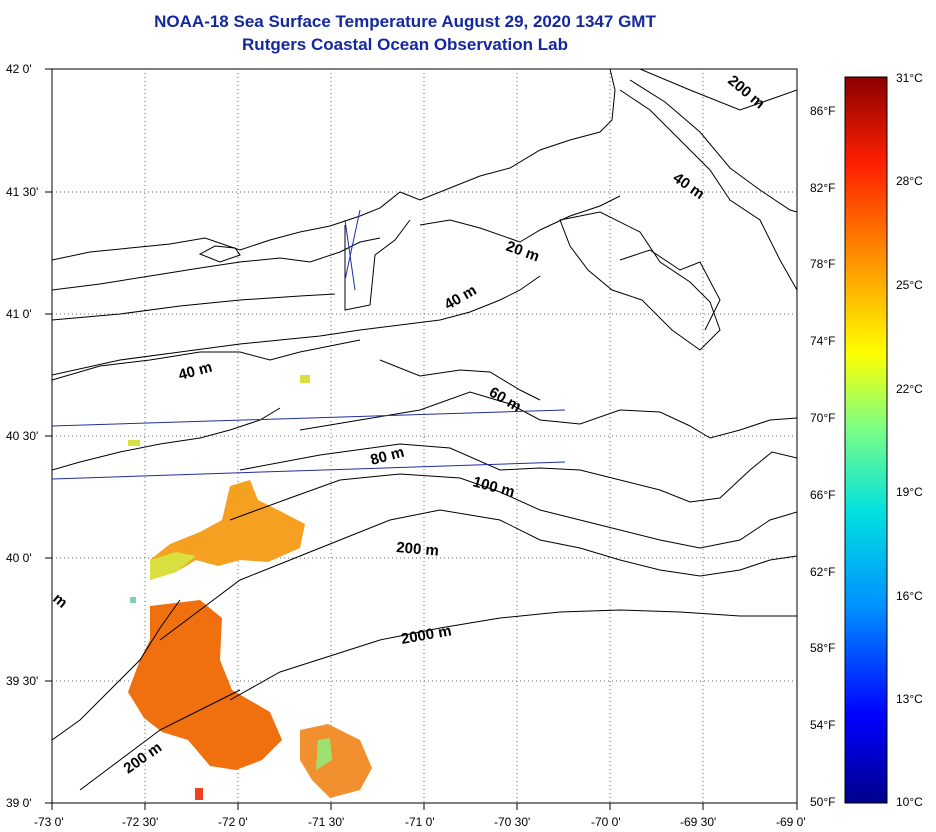 The height and width of the screenshot is (832, 936). I want to click on fahrenheit-label: 78°F, so click(822, 264).